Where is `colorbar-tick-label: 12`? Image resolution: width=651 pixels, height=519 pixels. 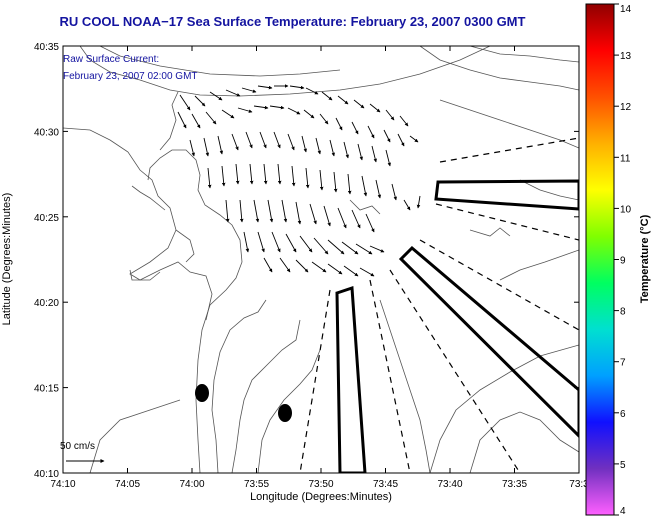
colorbar-tick-label: 12 is located at coordinates (626, 107).